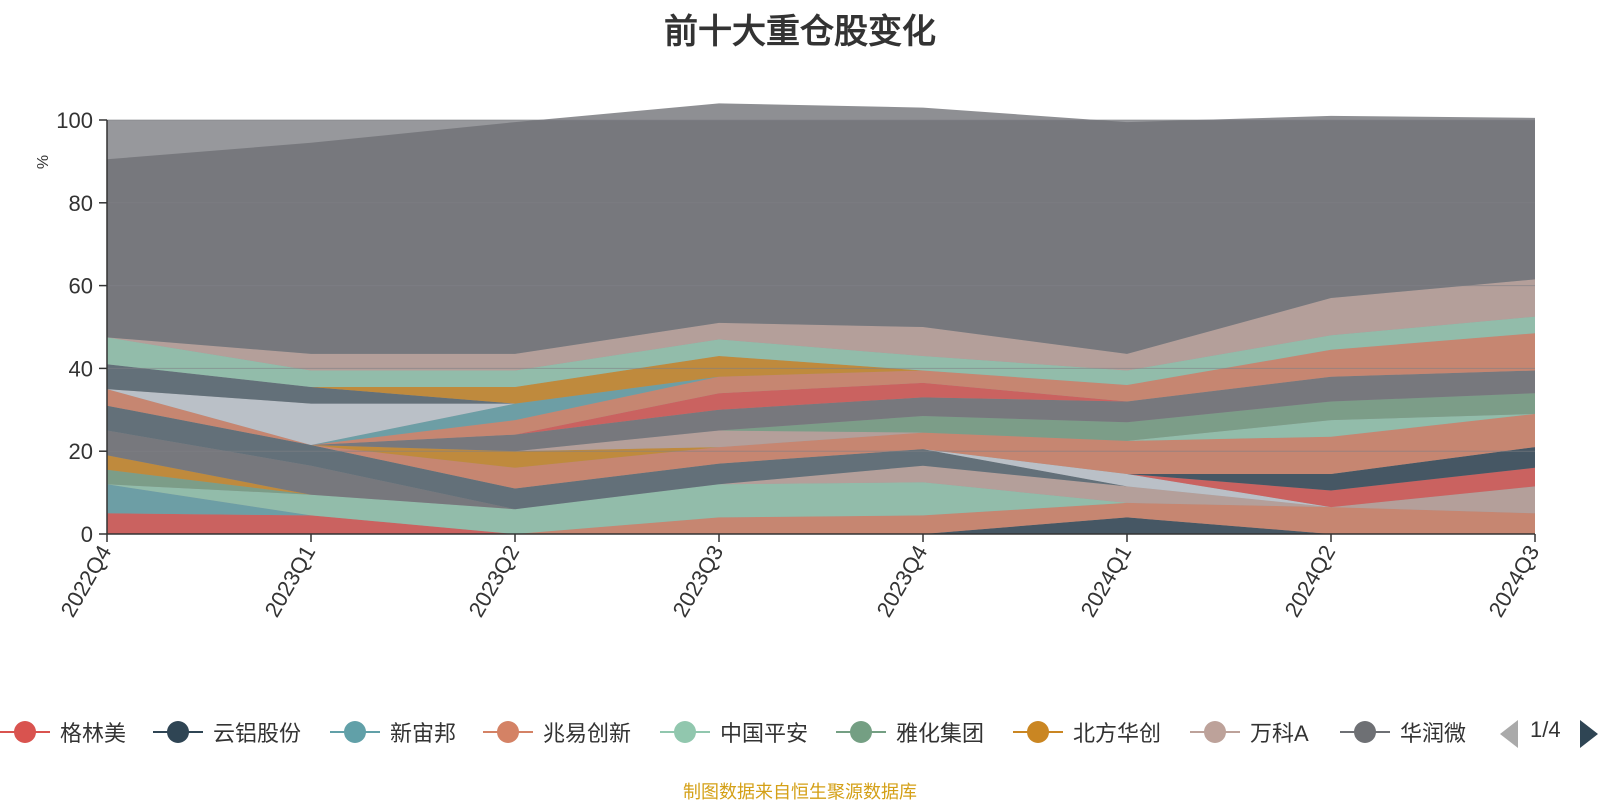 The height and width of the screenshot is (804, 1600). What do you see at coordinates (1509, 734) in the screenshot?
I see `legend-prev-page-arrow-icon` at bounding box center [1509, 734].